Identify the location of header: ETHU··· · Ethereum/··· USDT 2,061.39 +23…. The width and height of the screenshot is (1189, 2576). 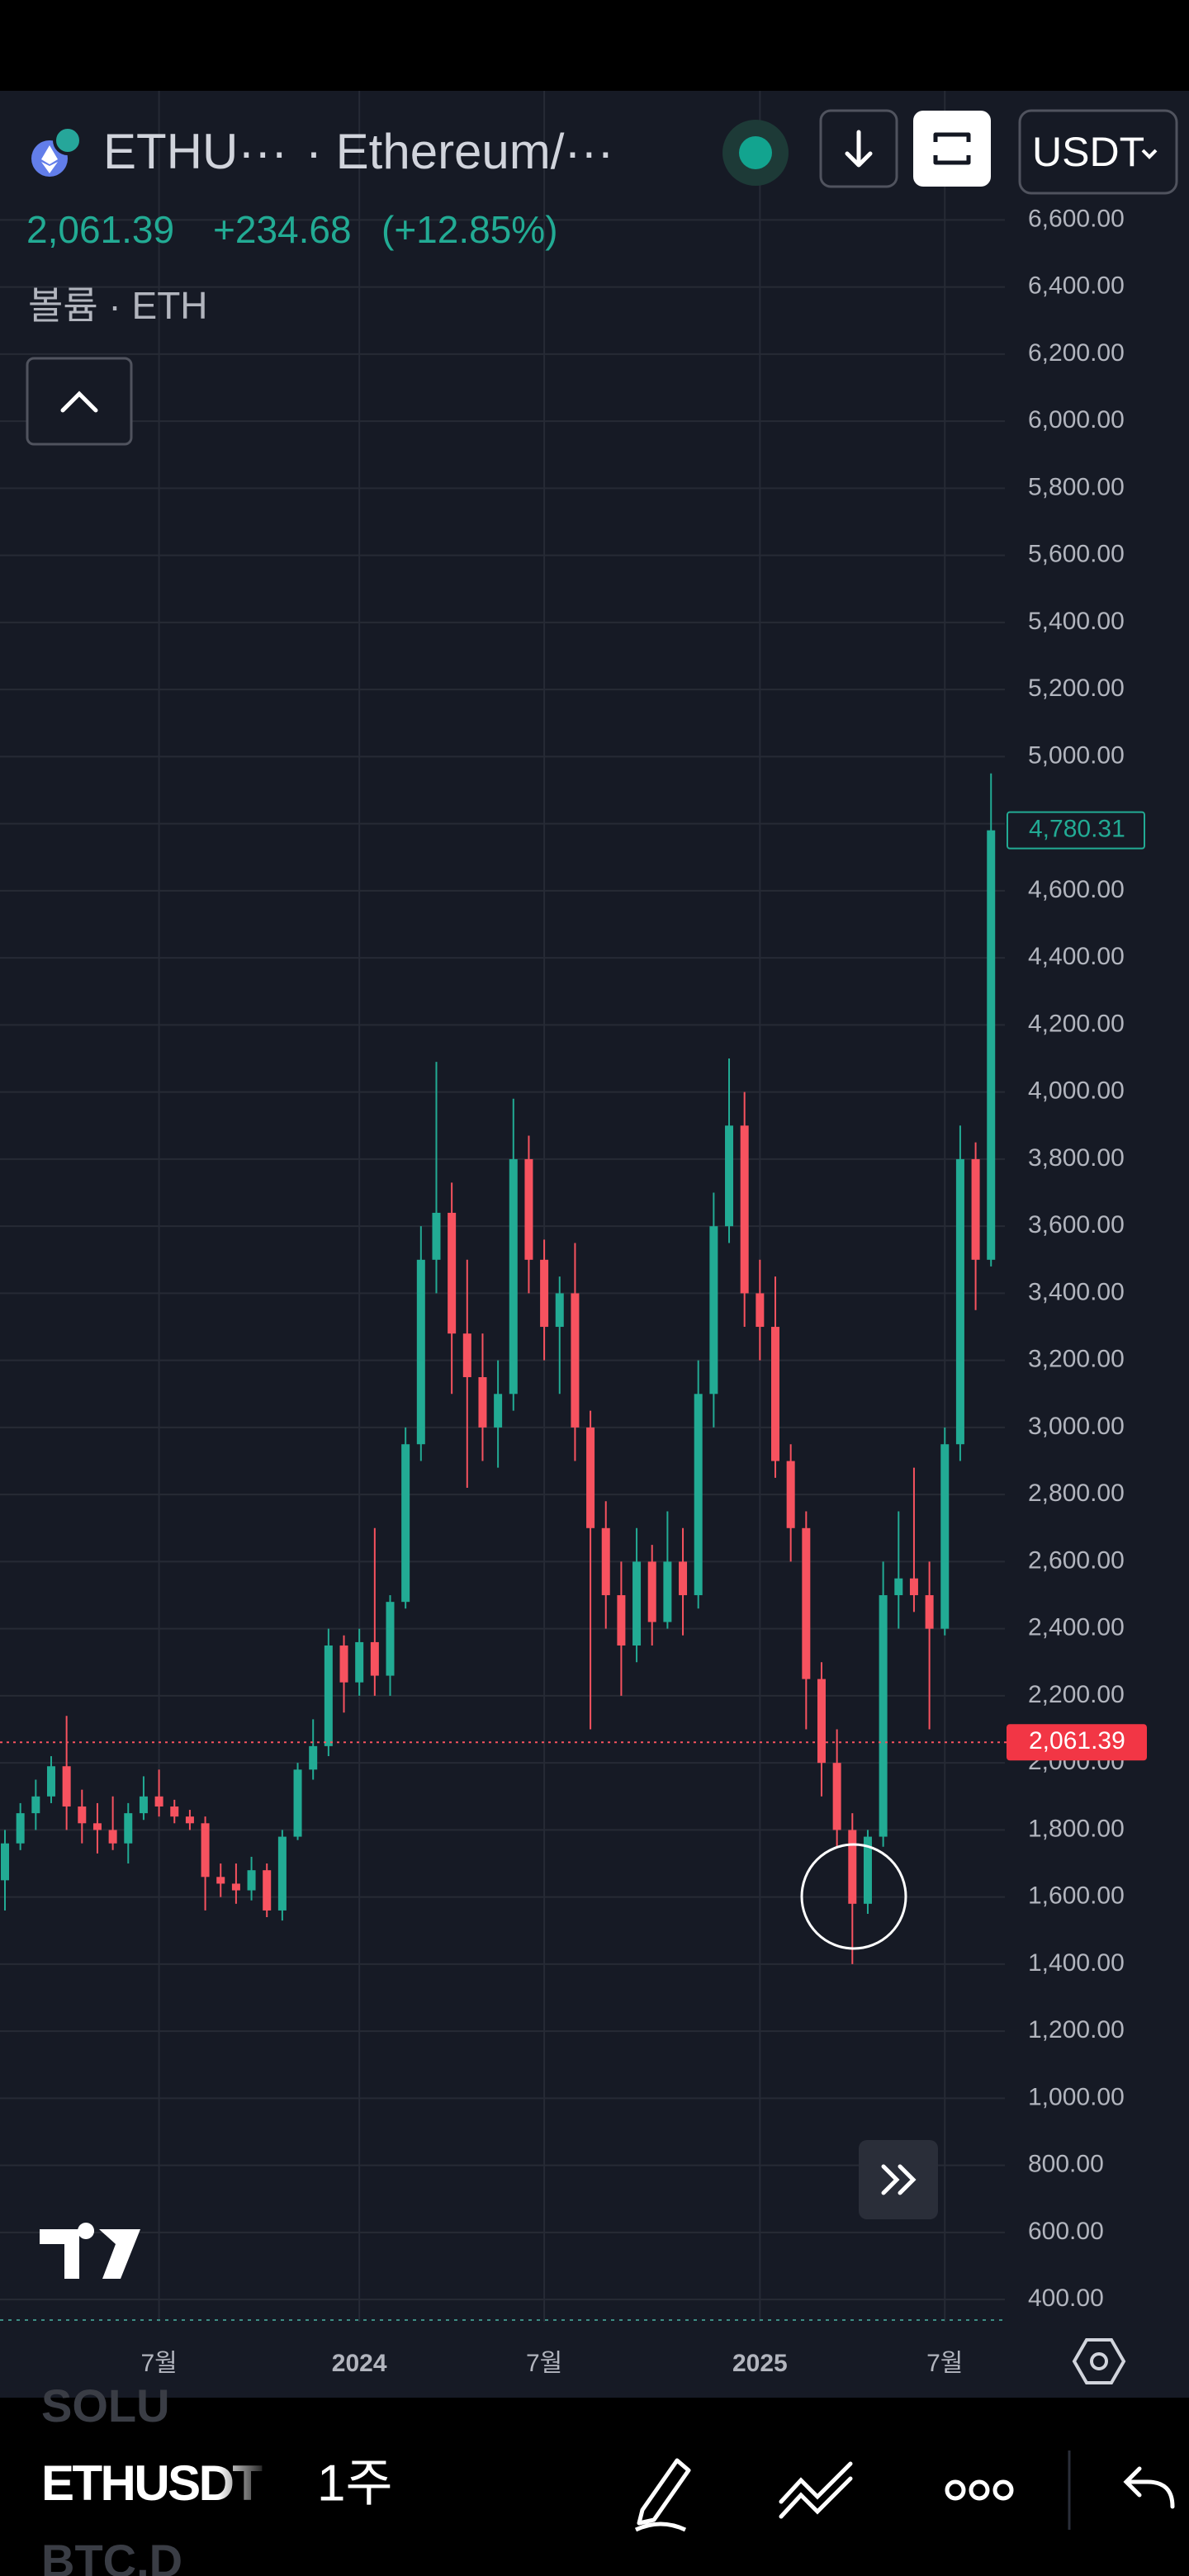
(602, 277).